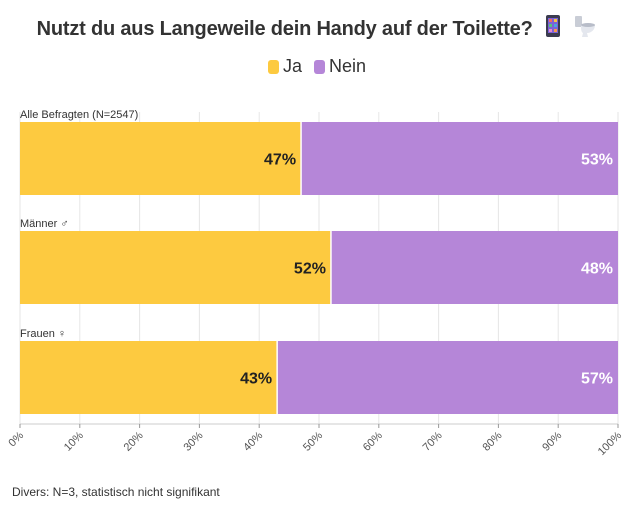 This screenshot has width=634, height=508. What do you see at coordinates (256, 379) in the screenshot?
I see `data-label: 43%` at bounding box center [256, 379].